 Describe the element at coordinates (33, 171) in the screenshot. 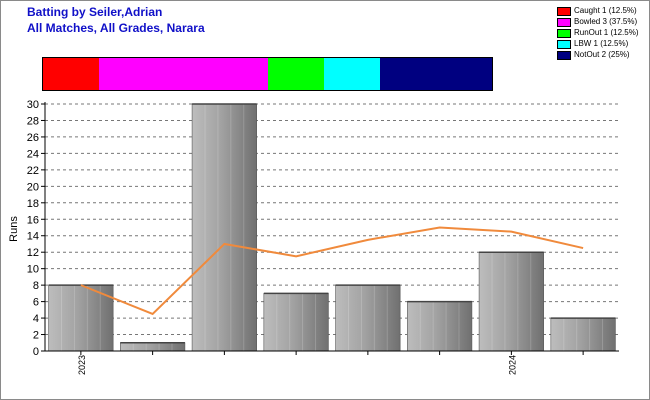

I see `y-tick-label: 22` at that location.